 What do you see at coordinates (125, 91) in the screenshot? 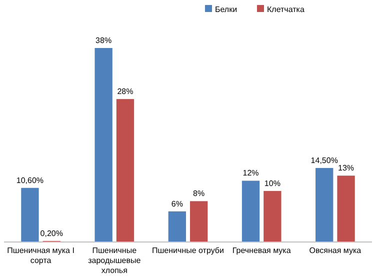
I see `data-label: 28%` at bounding box center [125, 91].